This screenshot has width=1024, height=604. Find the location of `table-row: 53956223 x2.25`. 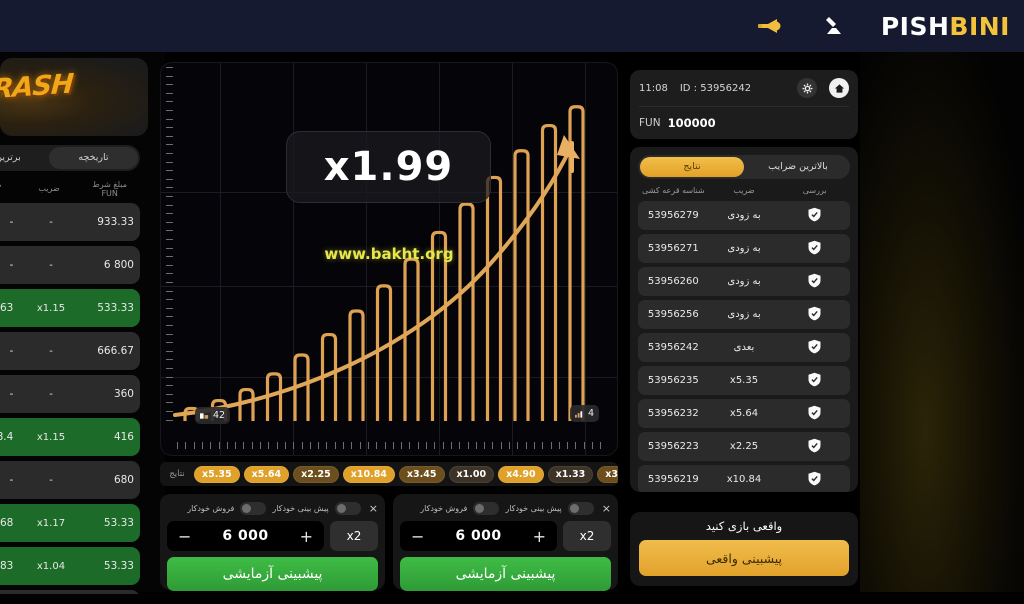

table-row: 53956223 x2.25 is located at coordinates (744, 446).